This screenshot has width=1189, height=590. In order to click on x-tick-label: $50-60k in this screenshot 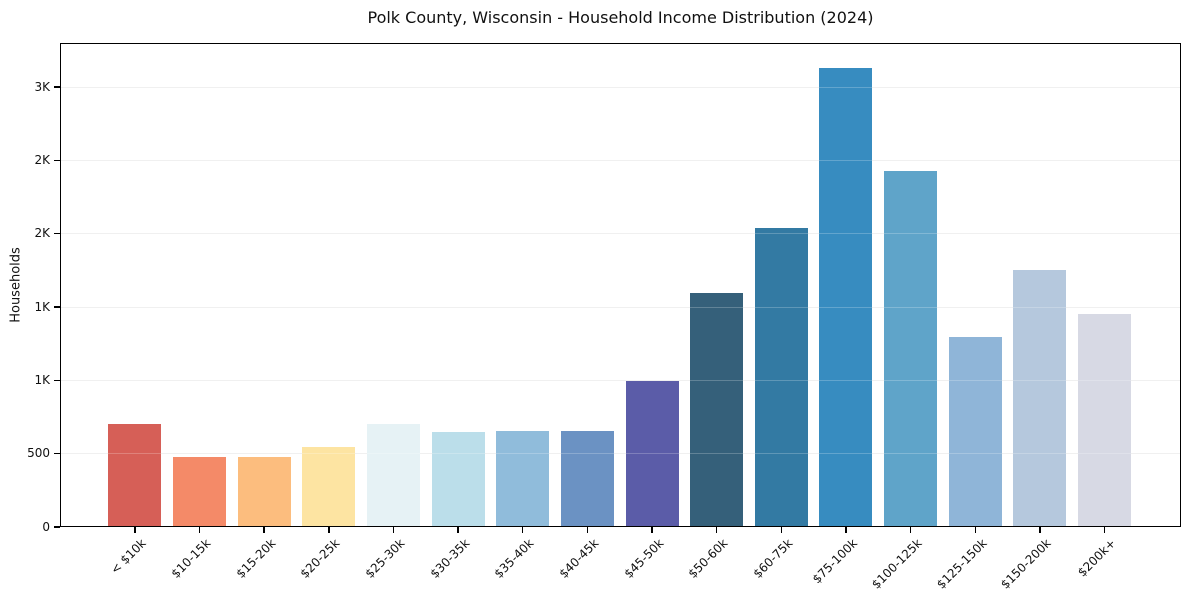, I will do `click(708, 558)`.